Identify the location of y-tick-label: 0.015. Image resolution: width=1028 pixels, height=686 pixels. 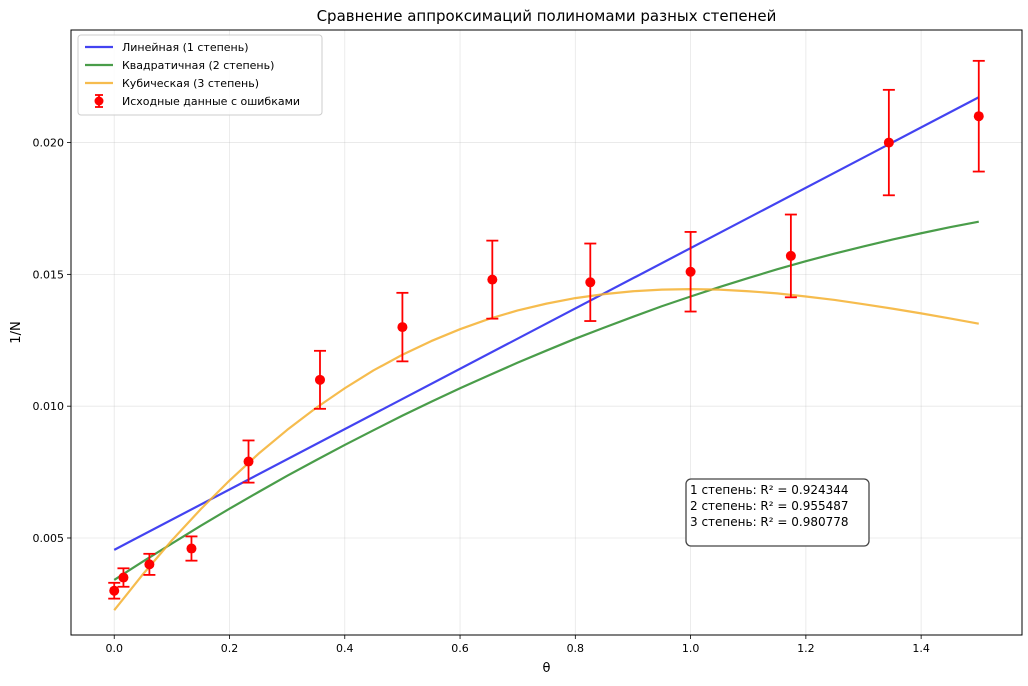
(49, 274).